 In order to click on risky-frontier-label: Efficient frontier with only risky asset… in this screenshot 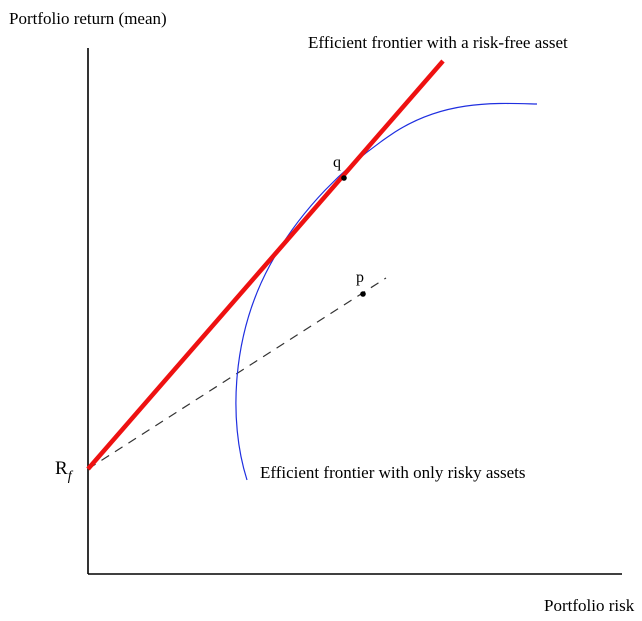, I will do `click(393, 472)`.